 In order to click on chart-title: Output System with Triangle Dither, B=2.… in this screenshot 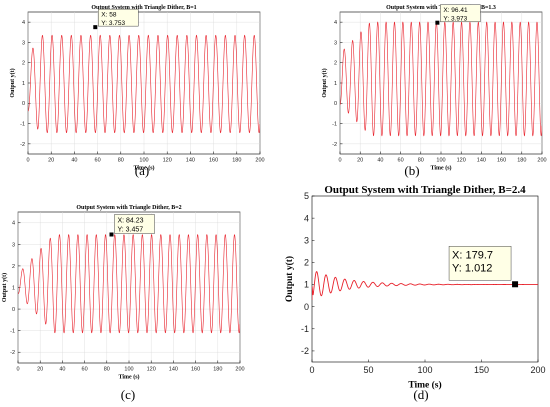, I will do `click(425, 190)`.